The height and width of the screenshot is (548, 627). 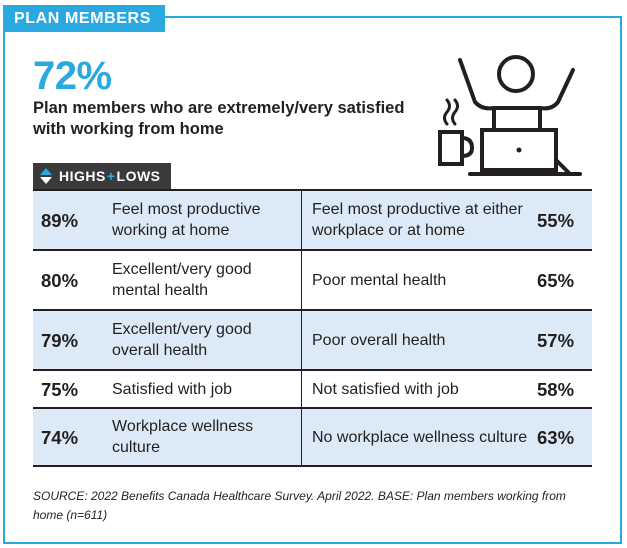 I want to click on low-pct: 65%, so click(x=556, y=280).